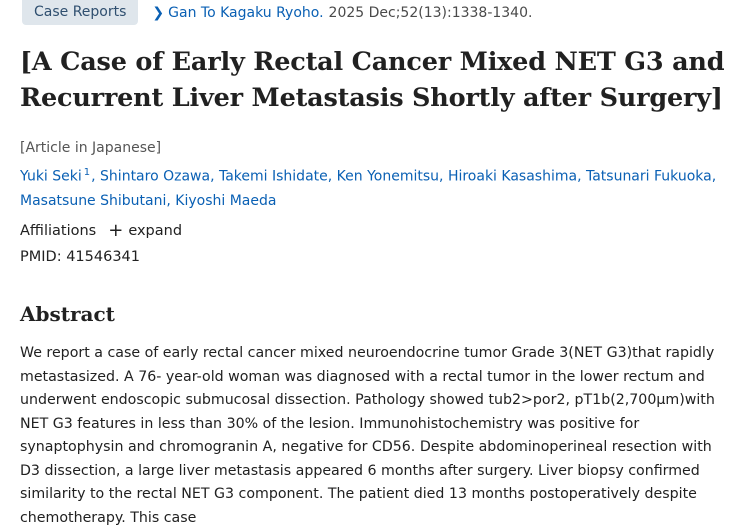 The height and width of the screenshot is (530, 750). What do you see at coordinates (388, 176) in the screenshot?
I see `author-link: Ken Yonemitsu` at bounding box center [388, 176].